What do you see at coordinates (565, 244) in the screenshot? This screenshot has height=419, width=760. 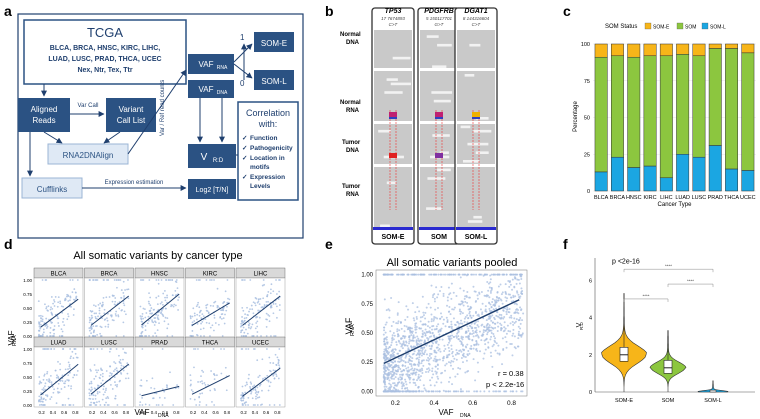 I see `panel-letter-f: f` at bounding box center [565, 244].